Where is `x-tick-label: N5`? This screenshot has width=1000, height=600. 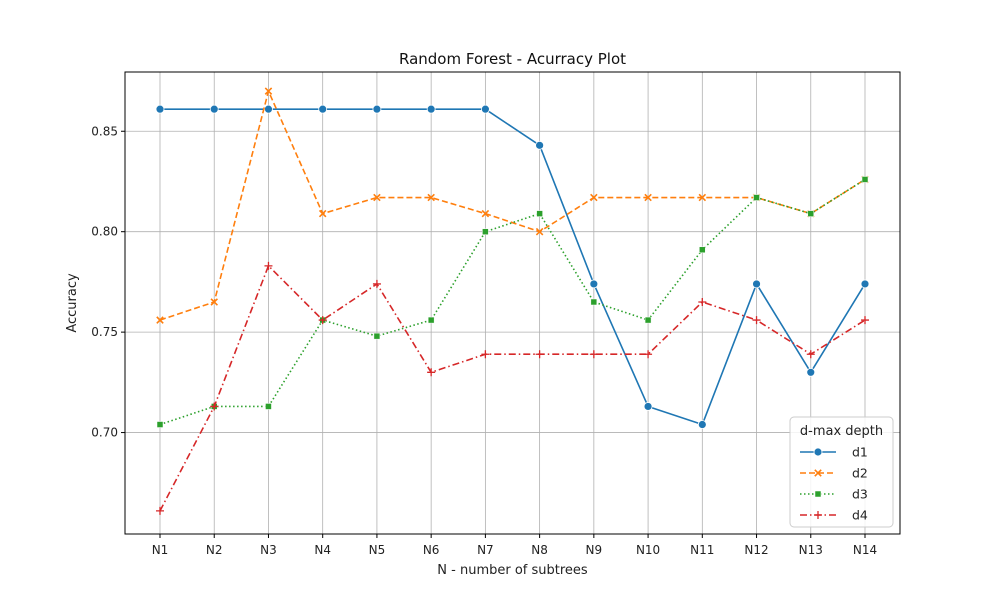 x-tick-label: N5 is located at coordinates (377, 550).